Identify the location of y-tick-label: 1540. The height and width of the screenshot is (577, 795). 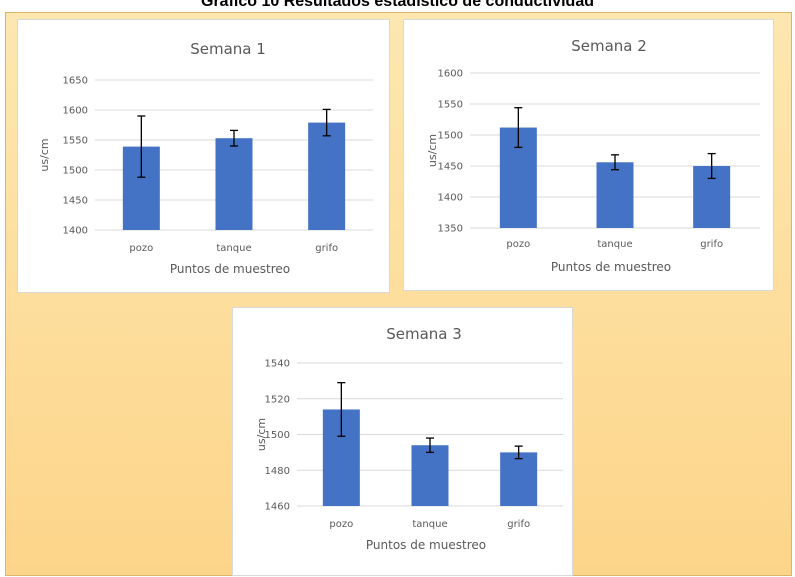
(277, 364).